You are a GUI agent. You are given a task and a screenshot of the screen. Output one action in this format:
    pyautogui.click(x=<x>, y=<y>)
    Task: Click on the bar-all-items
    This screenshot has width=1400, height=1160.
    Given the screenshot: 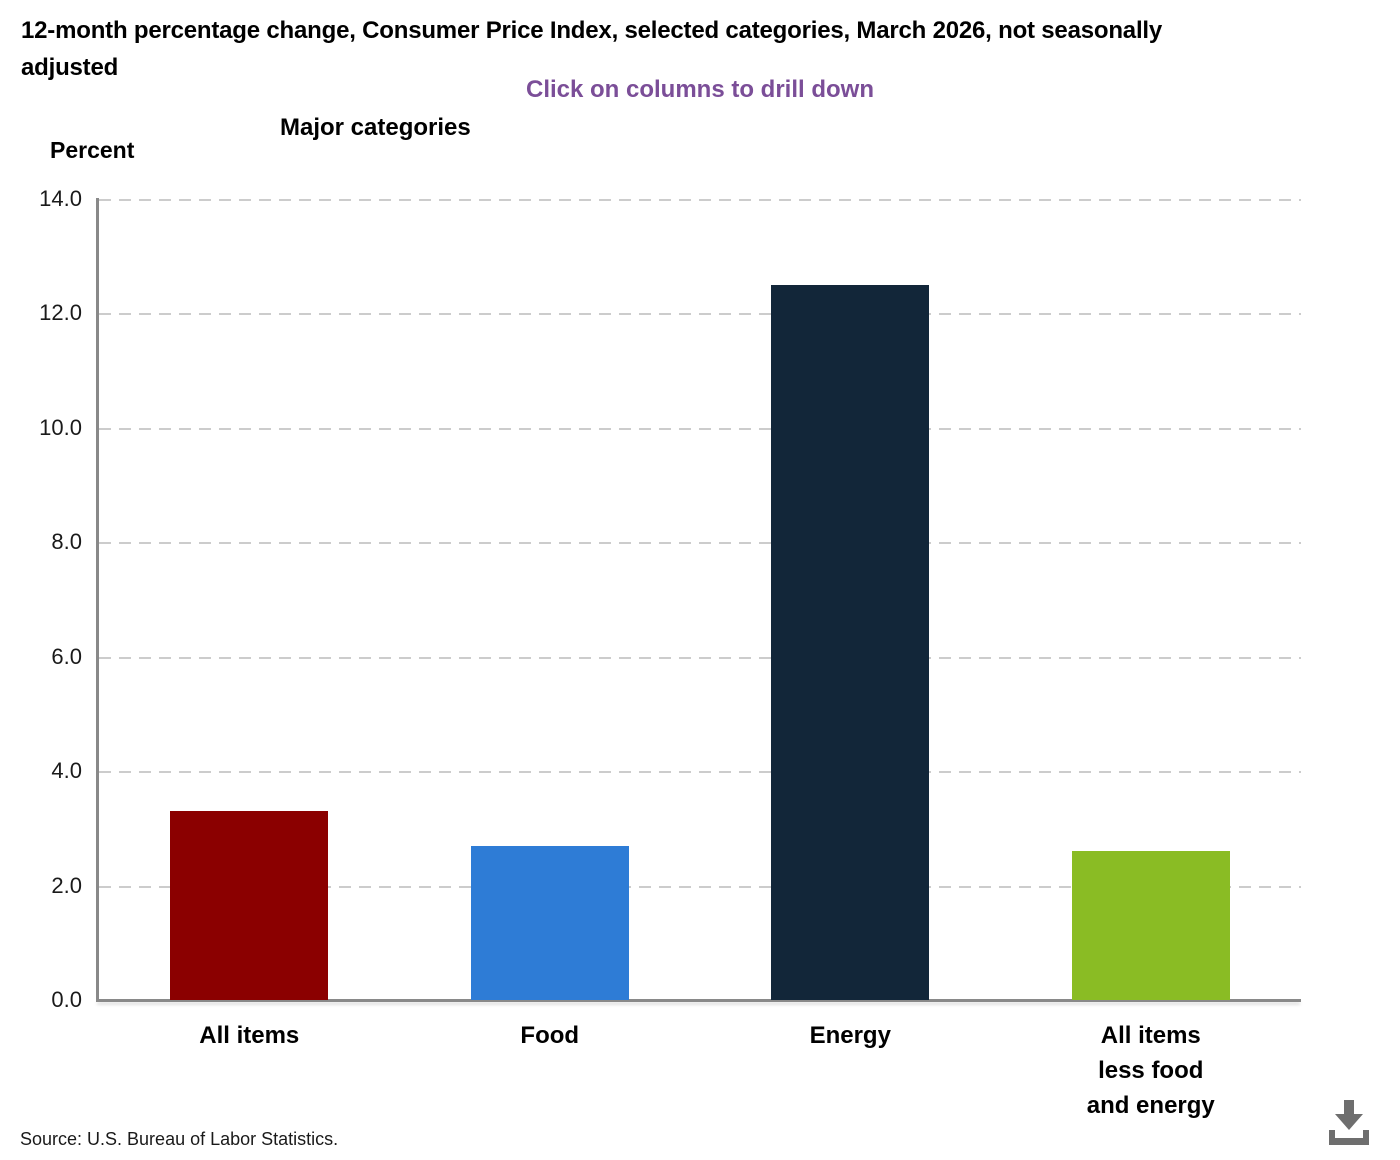 What is the action you would take?
    pyautogui.click(x=249, y=905)
    